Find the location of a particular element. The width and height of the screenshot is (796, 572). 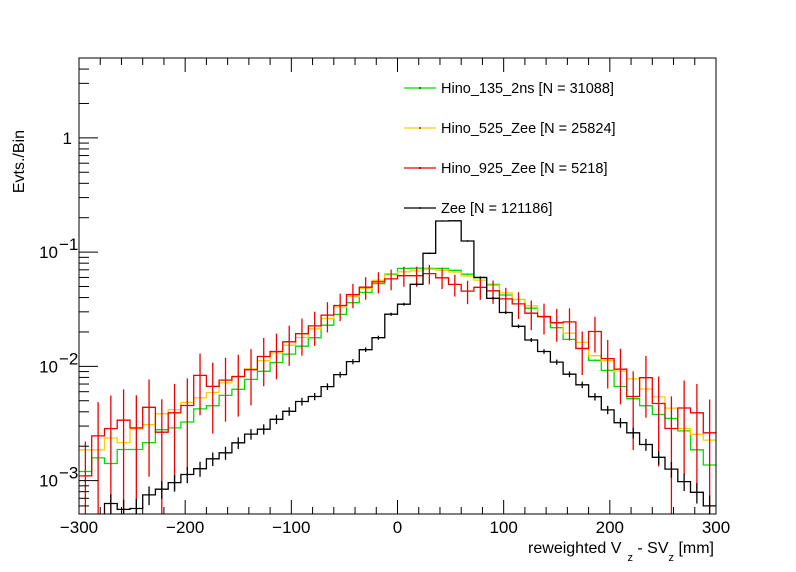

y-tick-label-base: 1 is located at coordinates (67, 138).